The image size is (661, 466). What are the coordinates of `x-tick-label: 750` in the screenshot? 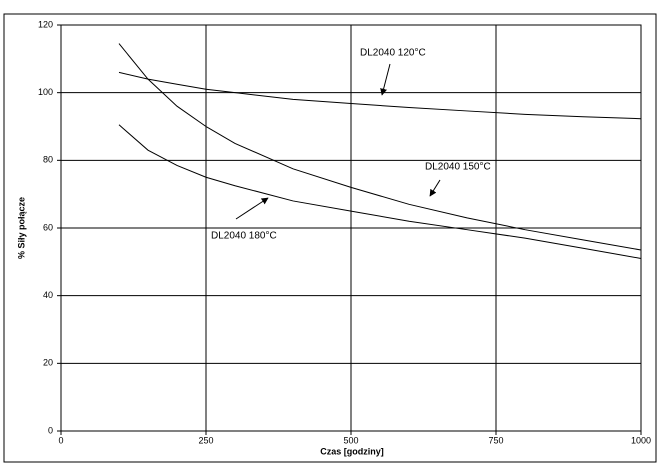 It's located at (495, 440).